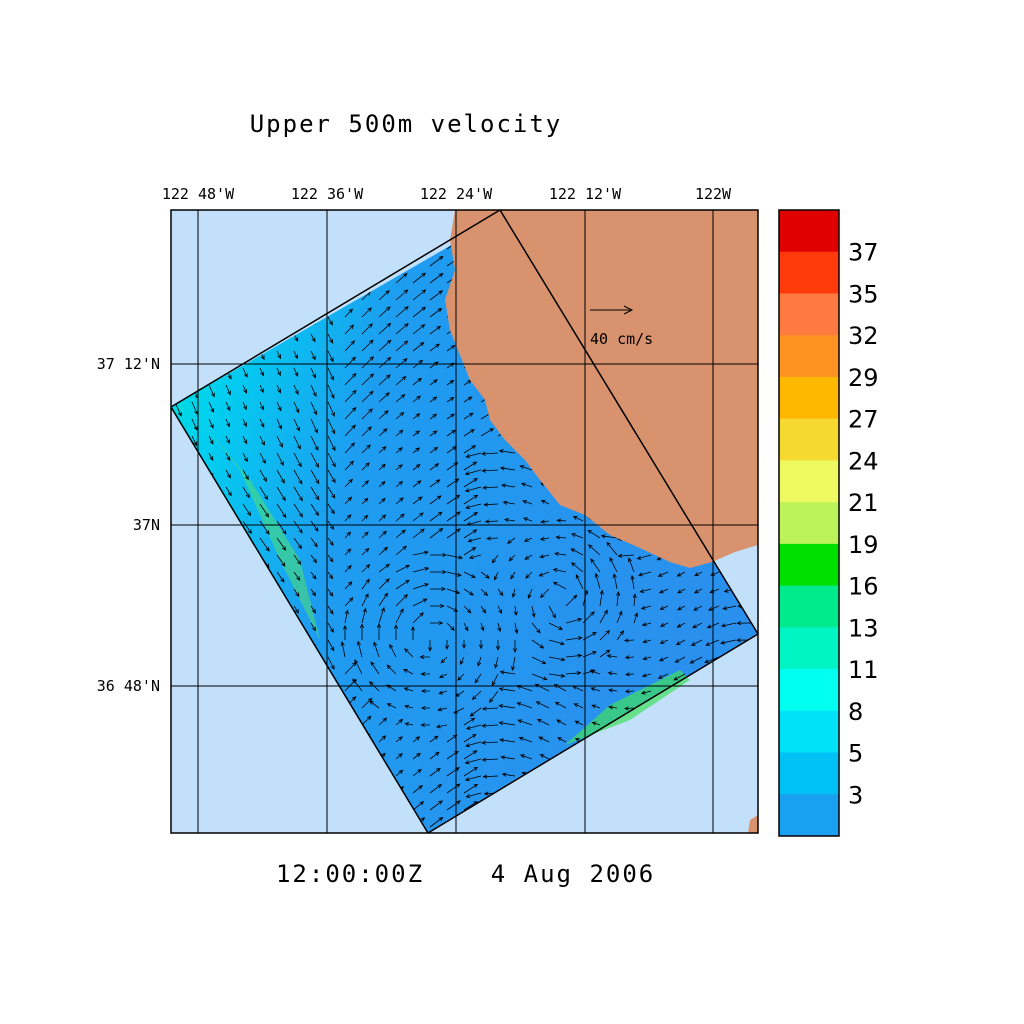 The width and height of the screenshot is (1024, 1024). I want to click on colorbar-label: 11, so click(863, 670).